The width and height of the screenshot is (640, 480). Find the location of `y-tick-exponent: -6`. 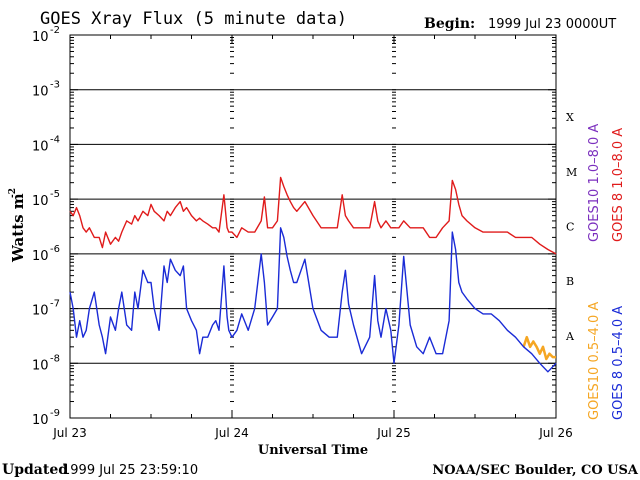

y-tick-exponent: -6 is located at coordinates (55, 249).